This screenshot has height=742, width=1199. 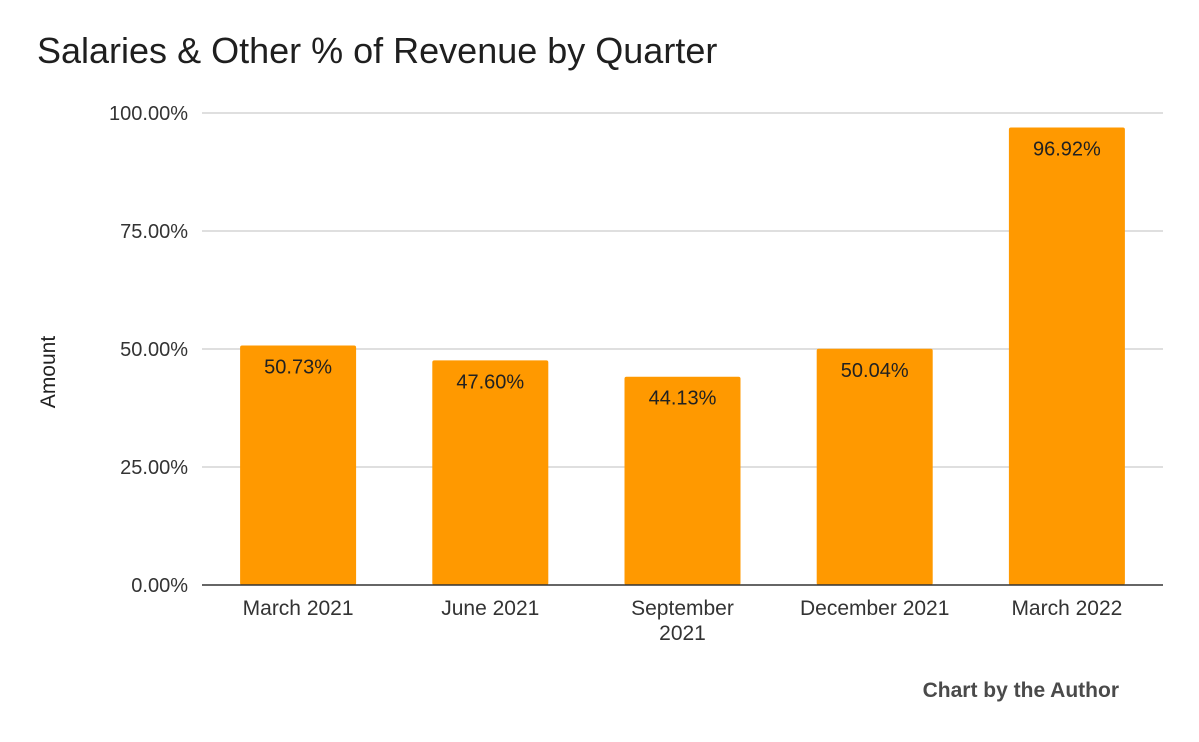 I want to click on chart-title: Salaries & Other % of Revenue by Quarter, so click(x=377, y=50).